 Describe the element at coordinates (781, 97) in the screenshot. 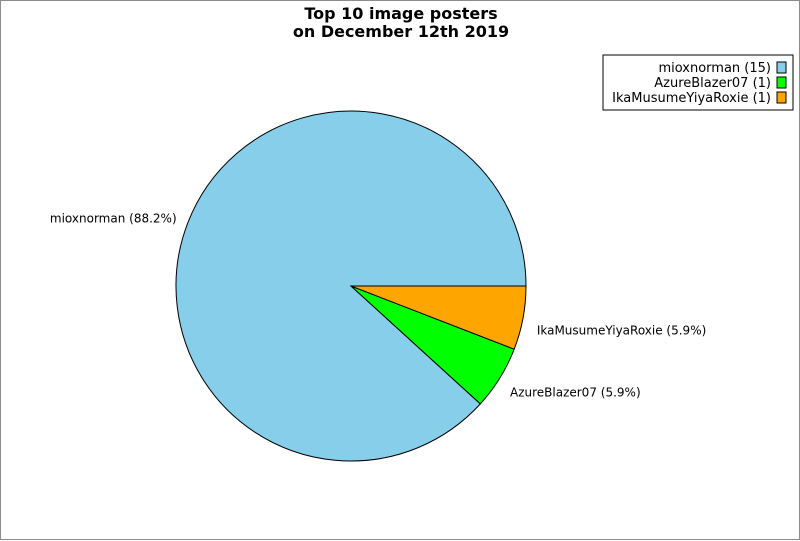

I see `legend-swatch-ikamusumeyiyaroxie` at that location.